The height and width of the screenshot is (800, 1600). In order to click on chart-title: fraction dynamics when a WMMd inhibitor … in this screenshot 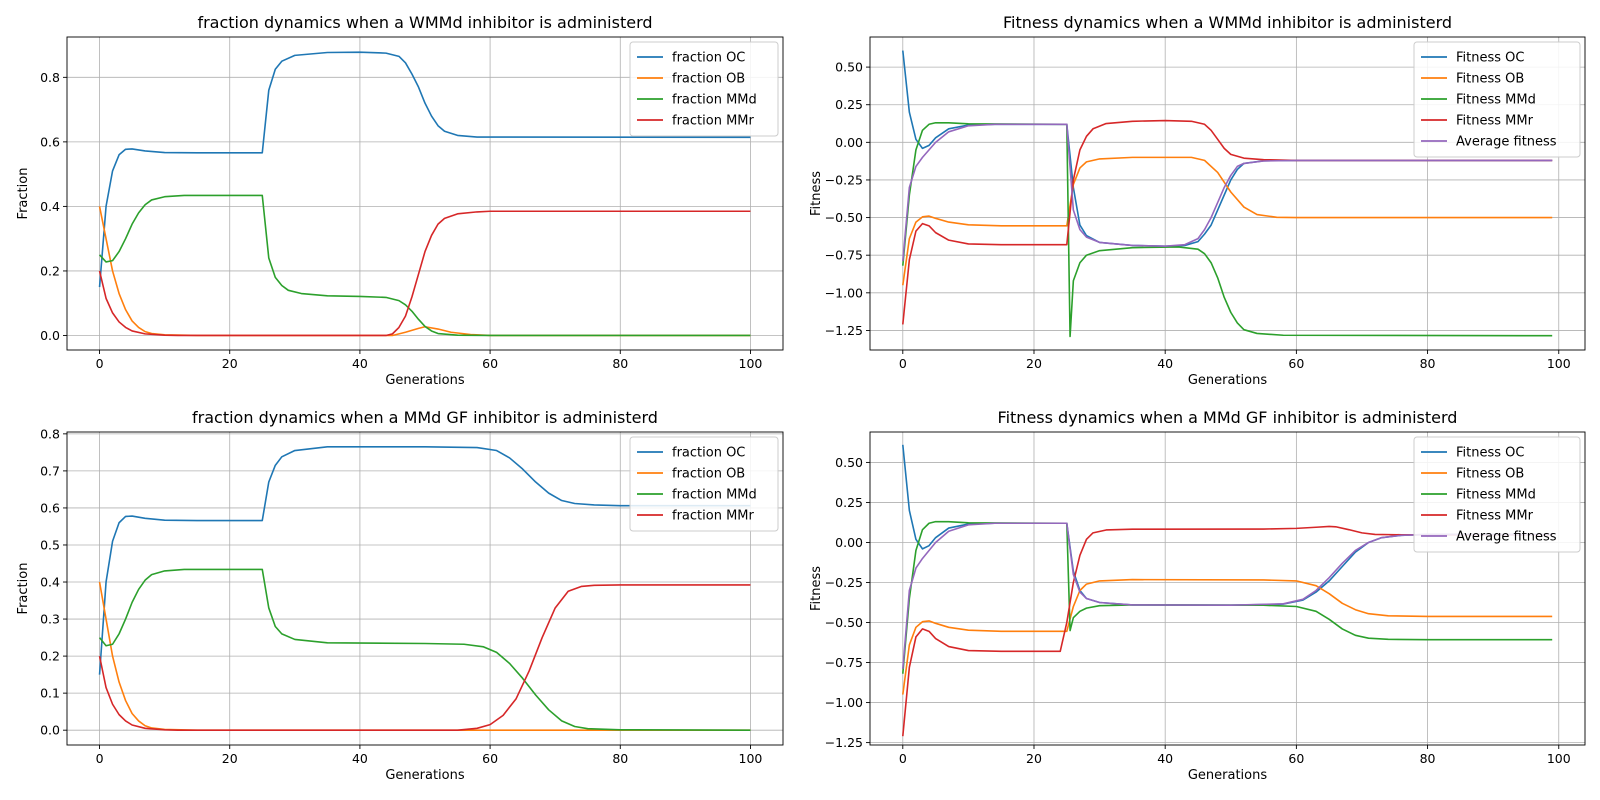, I will do `click(424, 22)`.